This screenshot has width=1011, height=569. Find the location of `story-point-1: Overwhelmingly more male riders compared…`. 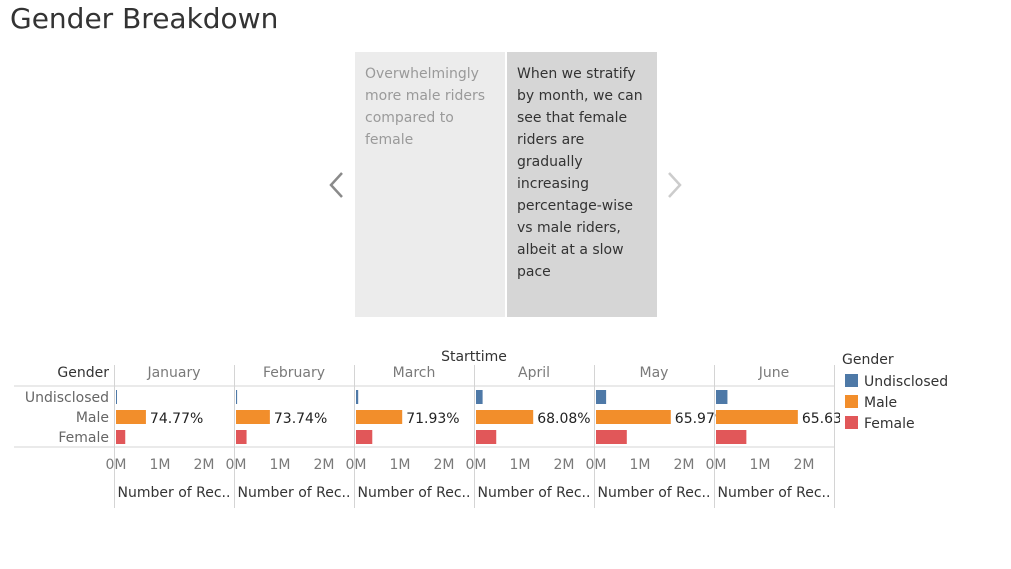

story-point-1: Overwhelmingly more male riders compared… is located at coordinates (430, 184).